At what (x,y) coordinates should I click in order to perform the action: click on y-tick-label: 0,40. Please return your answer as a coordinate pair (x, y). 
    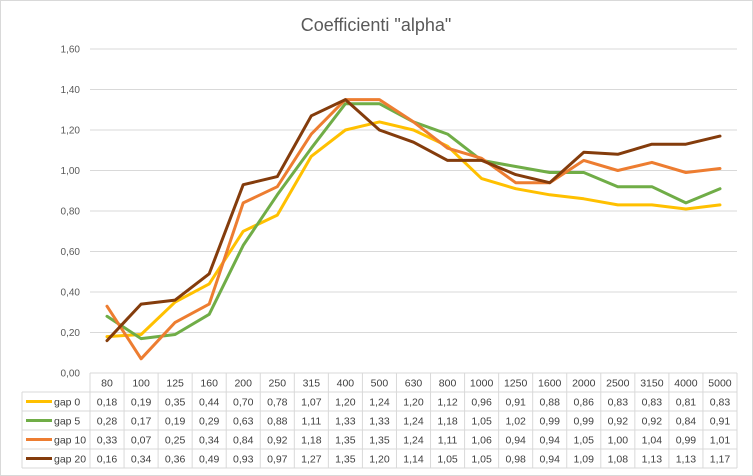
    Looking at the image, I should click on (71, 293).